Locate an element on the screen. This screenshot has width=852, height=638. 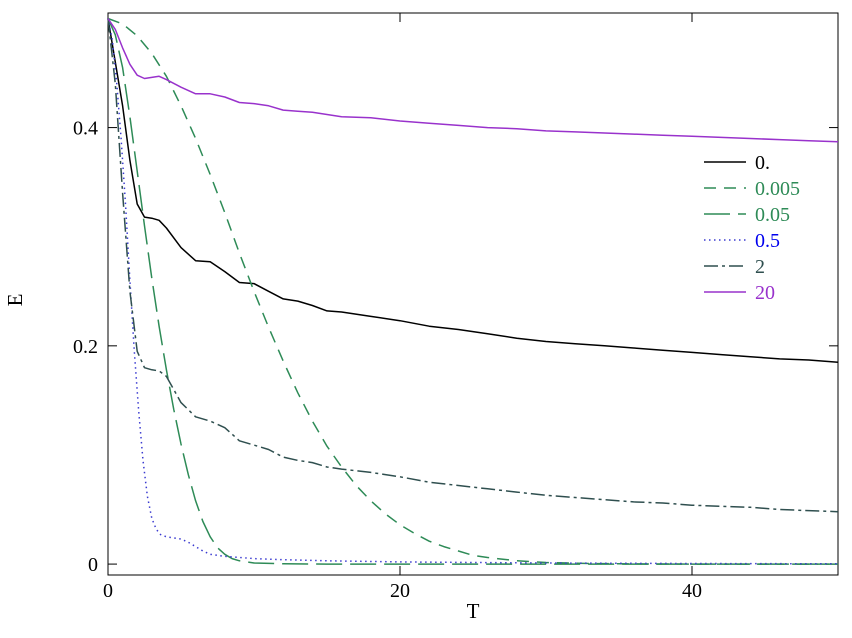
x-tick-label: 0 is located at coordinates (108, 591).